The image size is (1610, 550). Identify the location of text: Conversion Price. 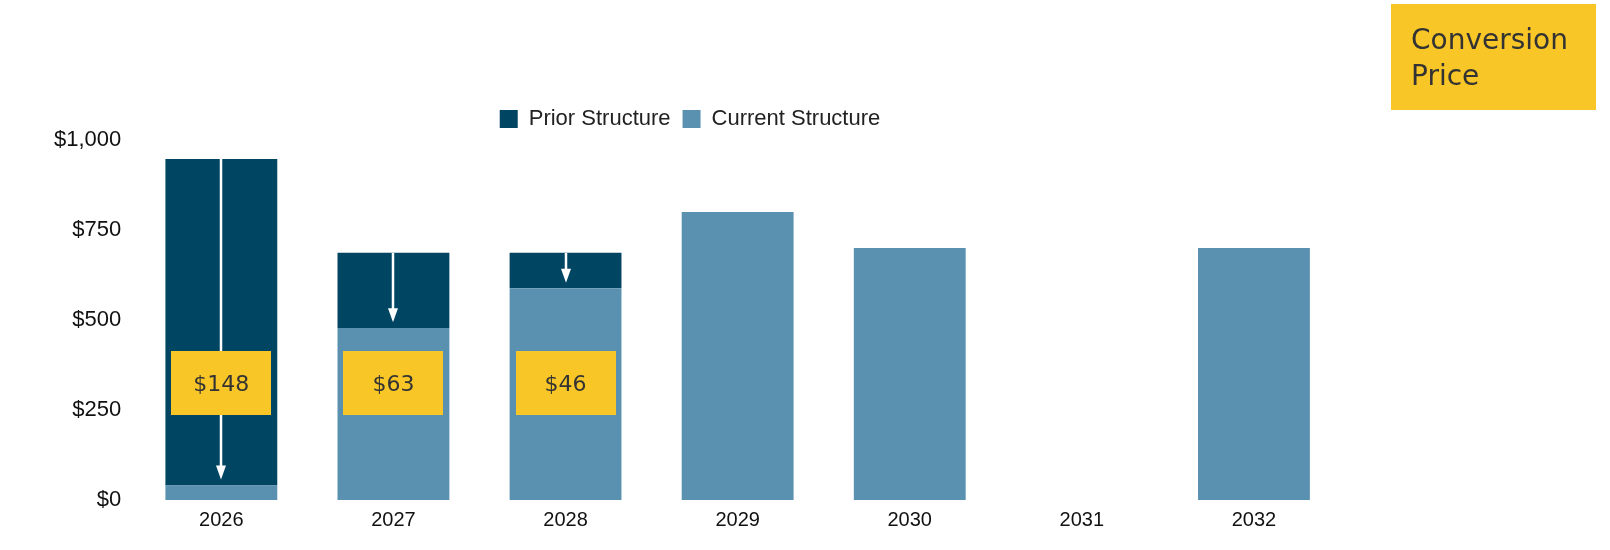
(1493, 57).